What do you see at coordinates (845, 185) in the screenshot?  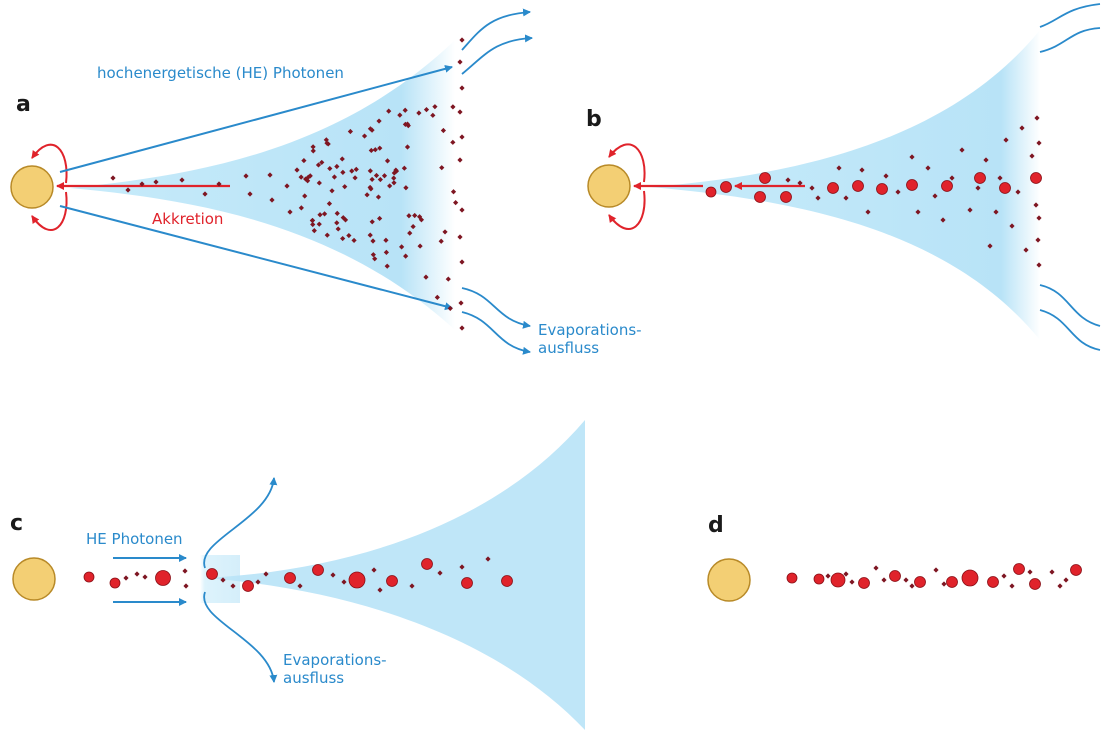 I see `disk-b` at bounding box center [845, 185].